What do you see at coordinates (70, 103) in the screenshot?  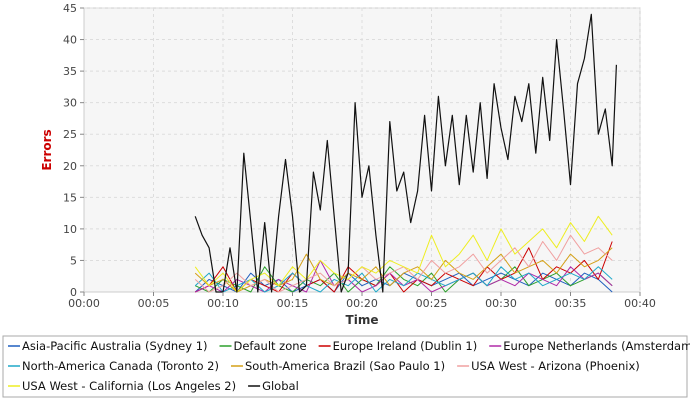 I see `y-tick-label: 30` at bounding box center [70, 103].